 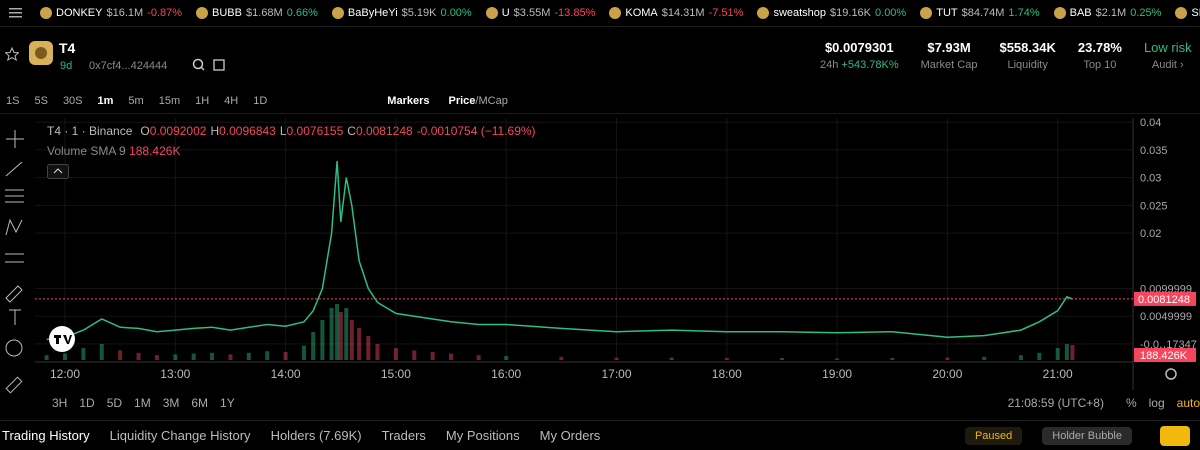 What do you see at coordinates (570, 435) in the screenshot?
I see `tab: My Orders` at bounding box center [570, 435].